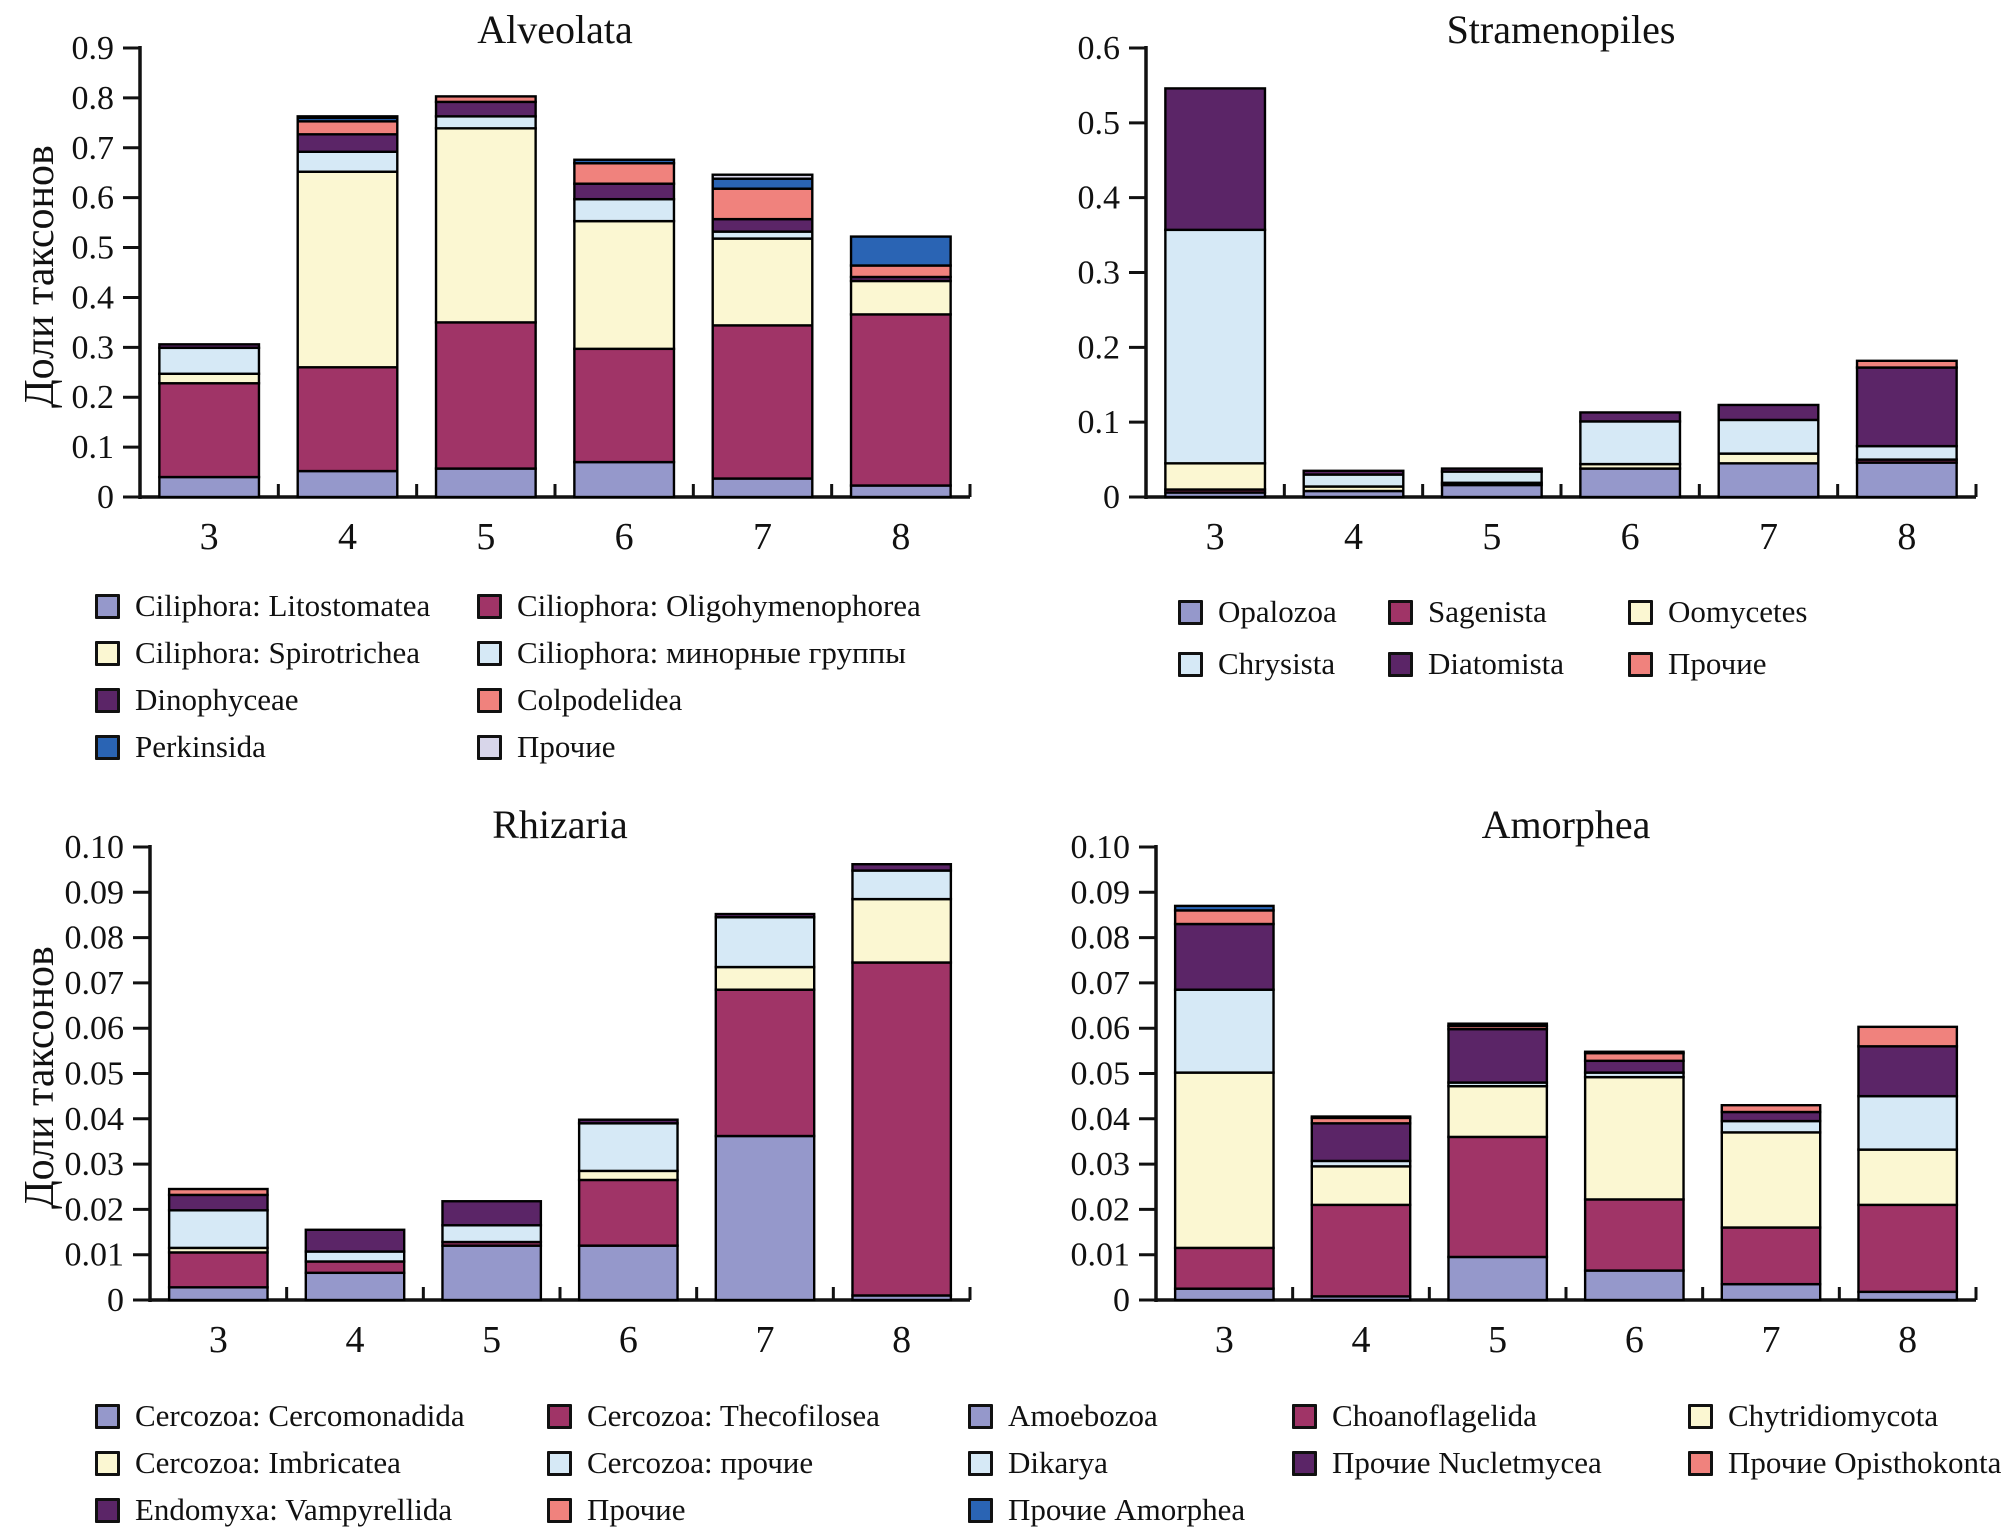 This screenshot has height=1535, width=2011. What do you see at coordinates (1277, 611) in the screenshot?
I see `legend-label: Opalozoa` at bounding box center [1277, 611].